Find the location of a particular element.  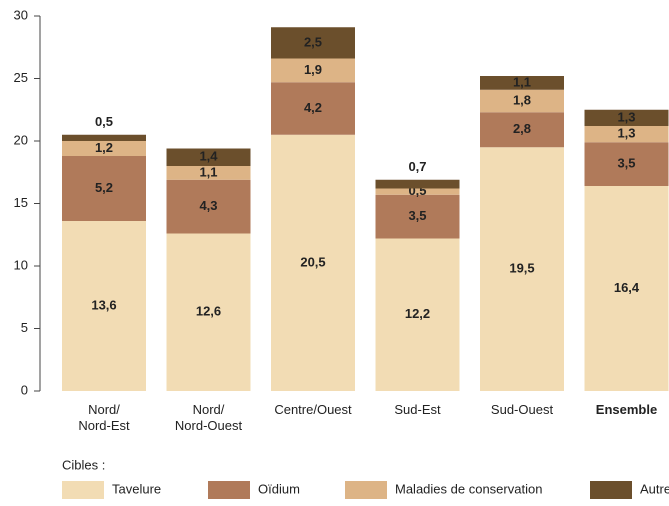

y-tick-label: 30 is located at coordinates (21, 14).